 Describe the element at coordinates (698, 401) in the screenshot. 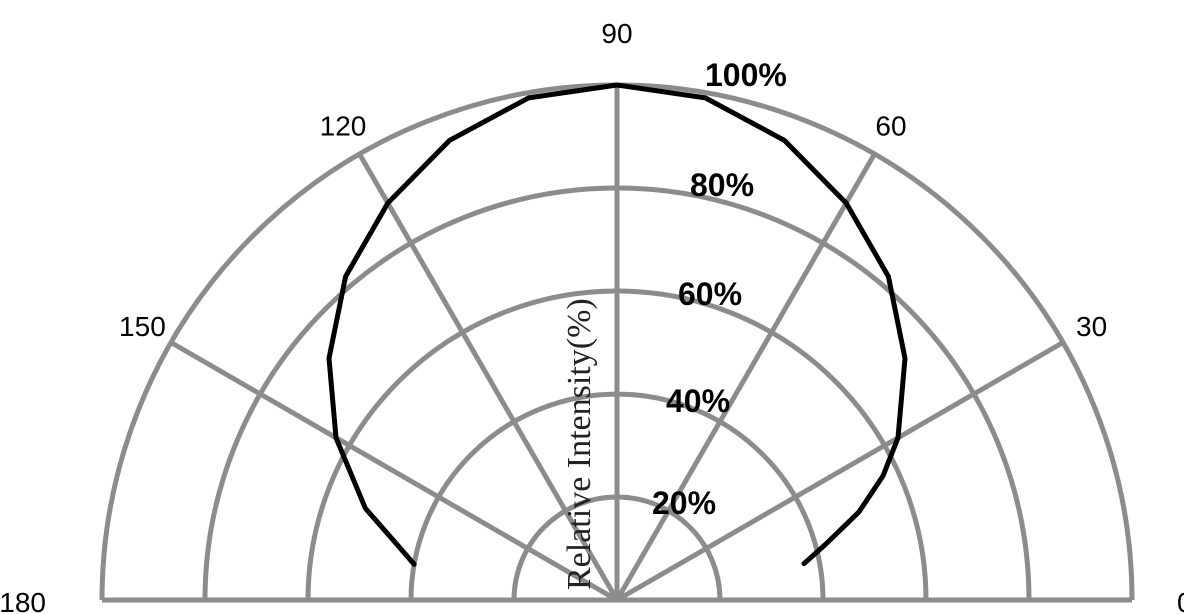

I see `radial-tick-label: 40%` at that location.